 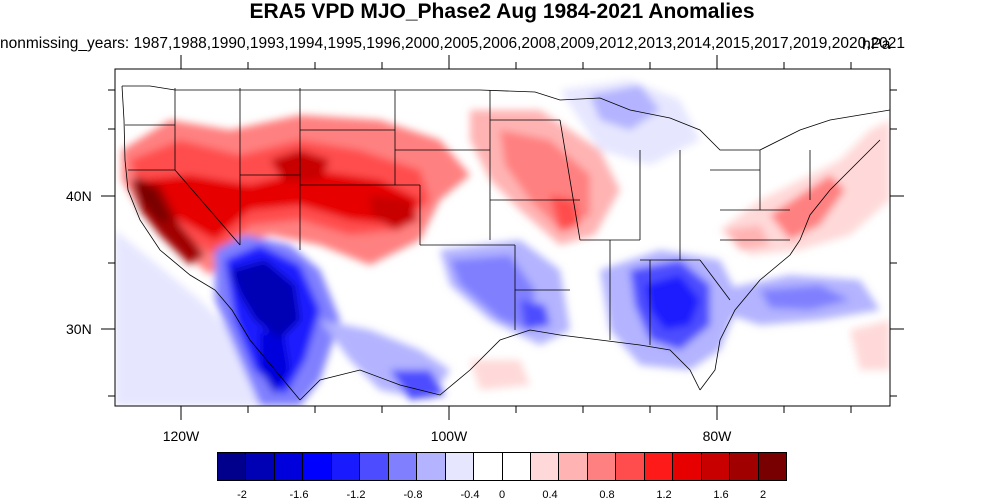 I want to click on colorbar-label: 0, so click(x=502, y=495).